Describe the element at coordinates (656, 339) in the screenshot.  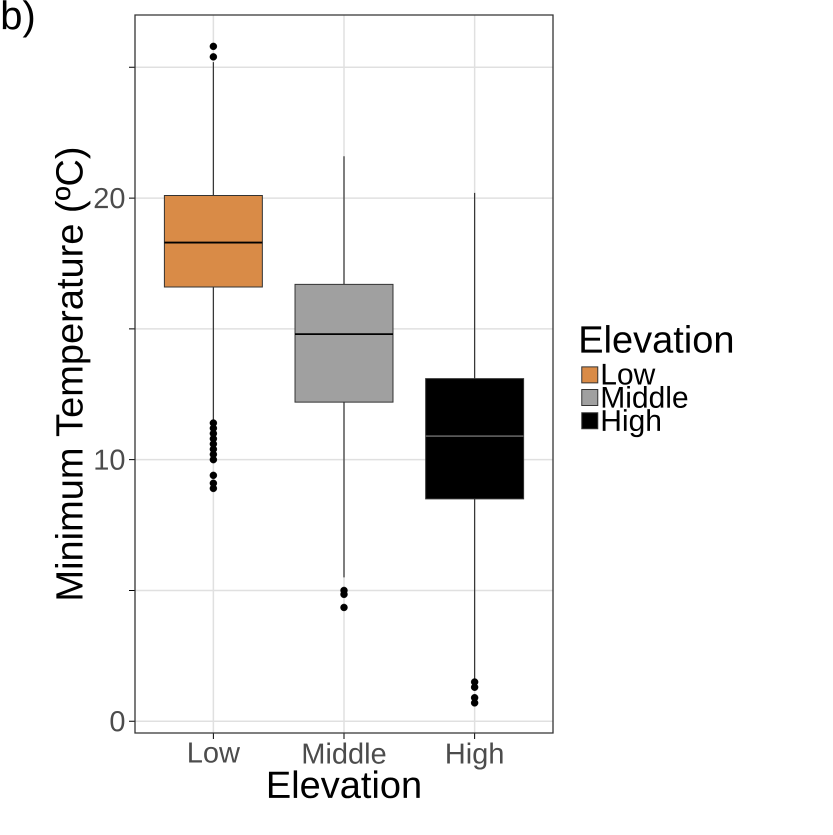
I see `legend-title: Elevation` at that location.